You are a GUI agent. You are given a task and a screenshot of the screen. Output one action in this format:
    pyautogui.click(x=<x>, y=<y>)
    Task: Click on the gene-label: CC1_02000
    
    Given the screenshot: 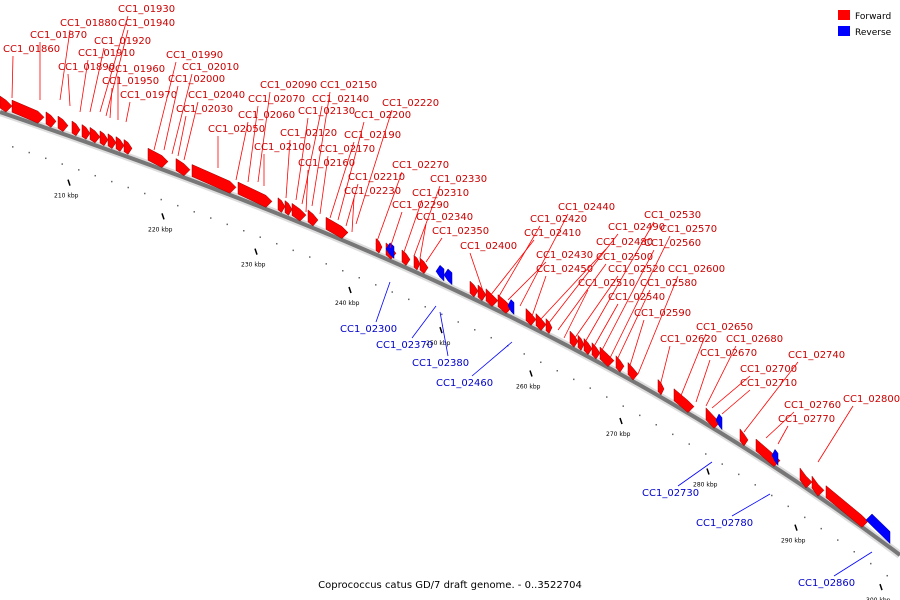 What is the action you would take?
    pyautogui.click(x=196, y=79)
    